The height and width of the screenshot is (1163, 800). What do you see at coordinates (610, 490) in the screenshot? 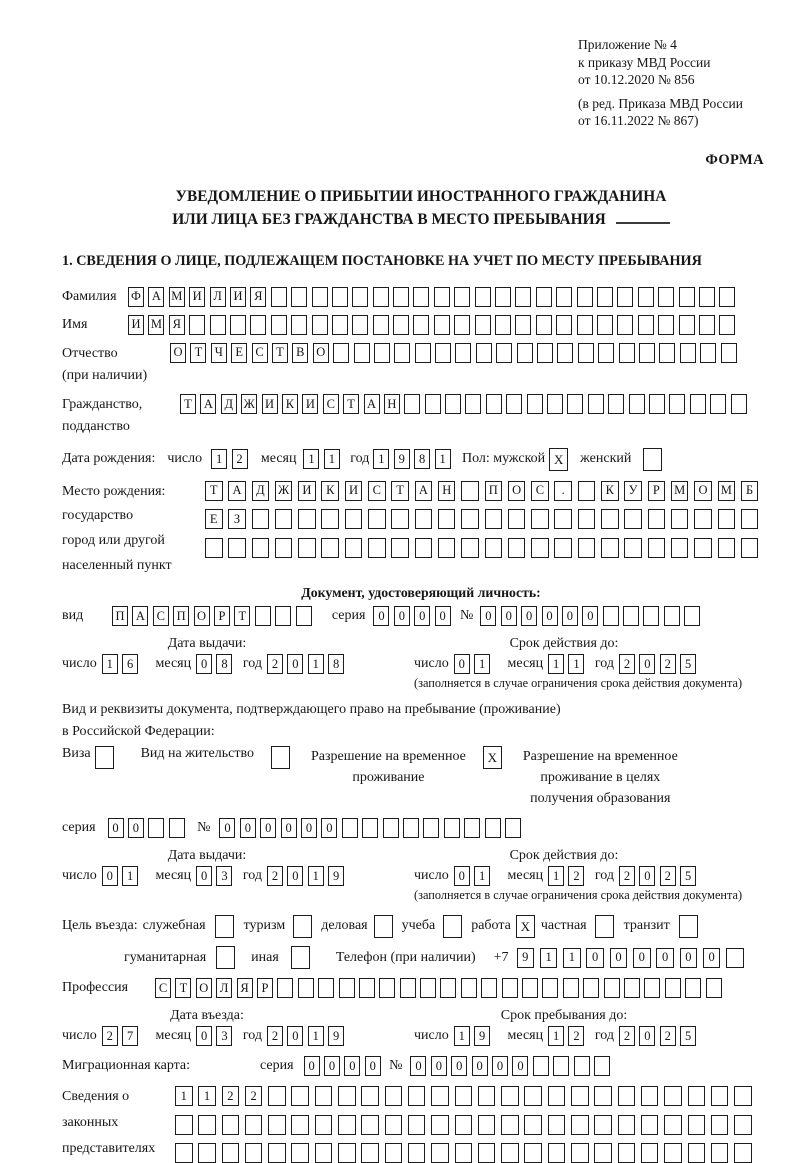
I see `form-cell: К` at bounding box center [610, 490].